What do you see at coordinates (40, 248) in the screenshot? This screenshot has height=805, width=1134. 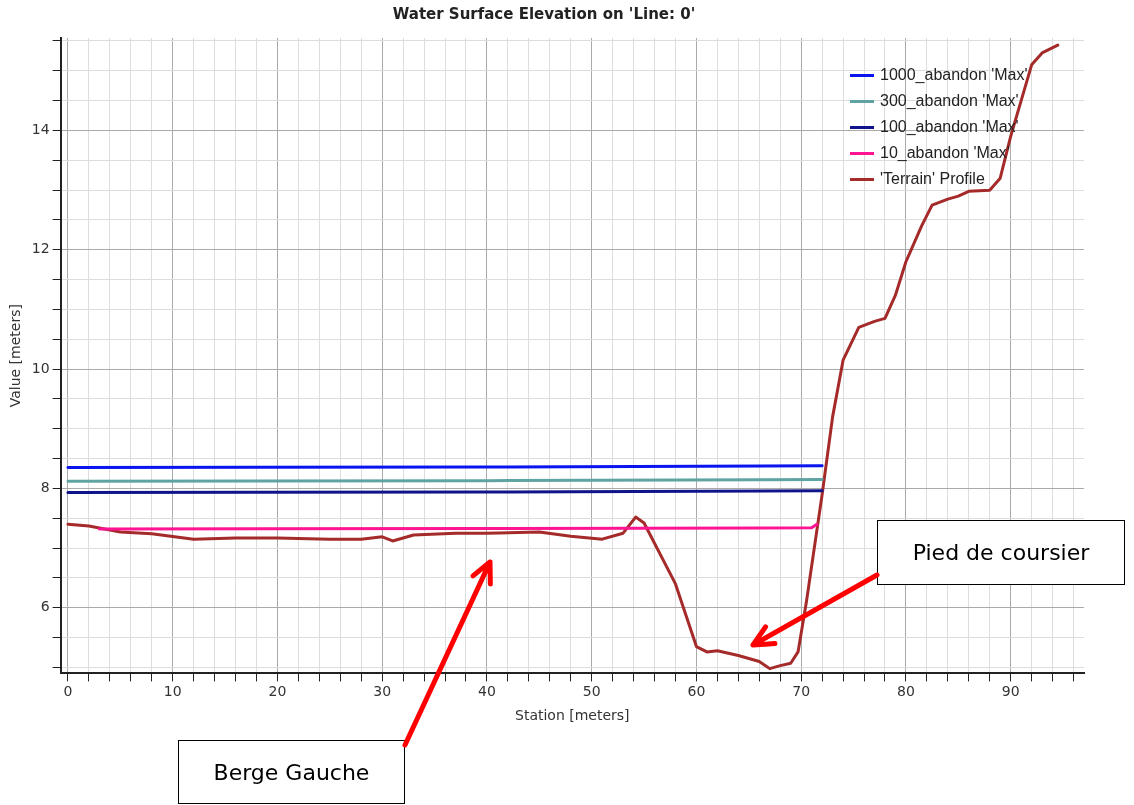 I see `y-tick-label: 12` at bounding box center [40, 248].